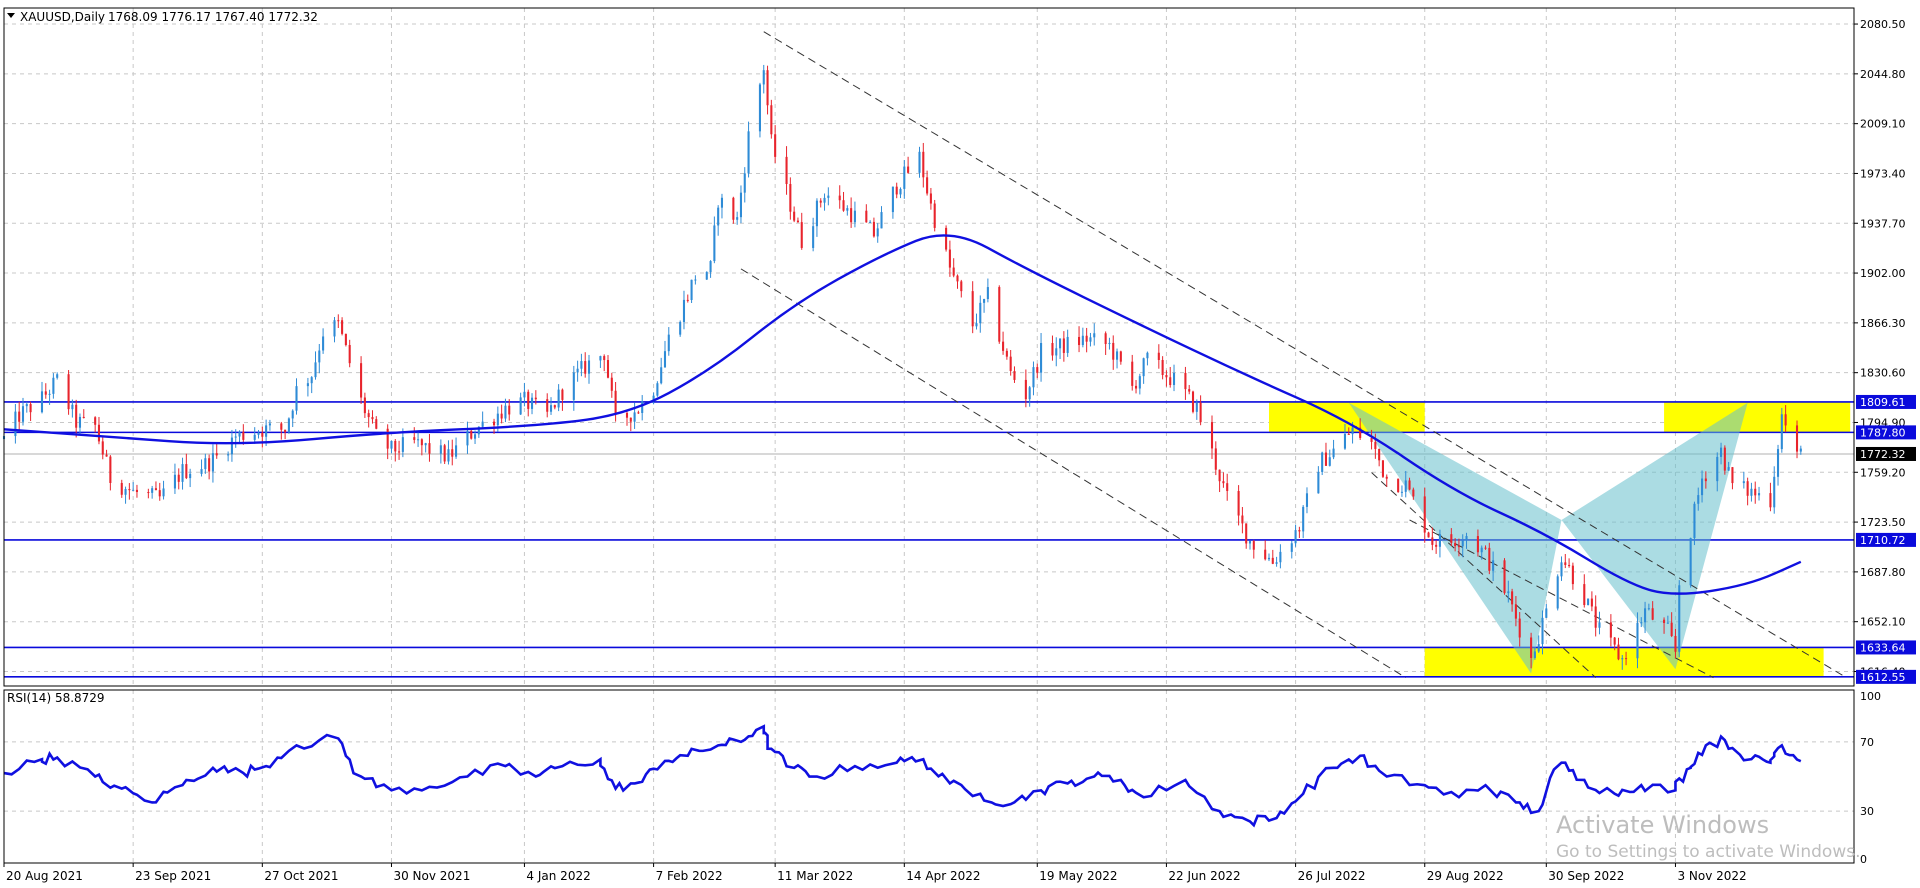 The width and height of the screenshot is (1920, 888). I want to click on trend-channel-line, so click(1561, 599).